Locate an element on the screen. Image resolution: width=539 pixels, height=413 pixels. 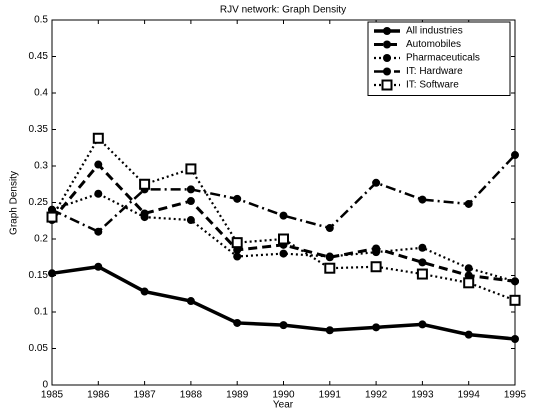
y-tick-label: 0.3 is located at coordinates (41, 166).